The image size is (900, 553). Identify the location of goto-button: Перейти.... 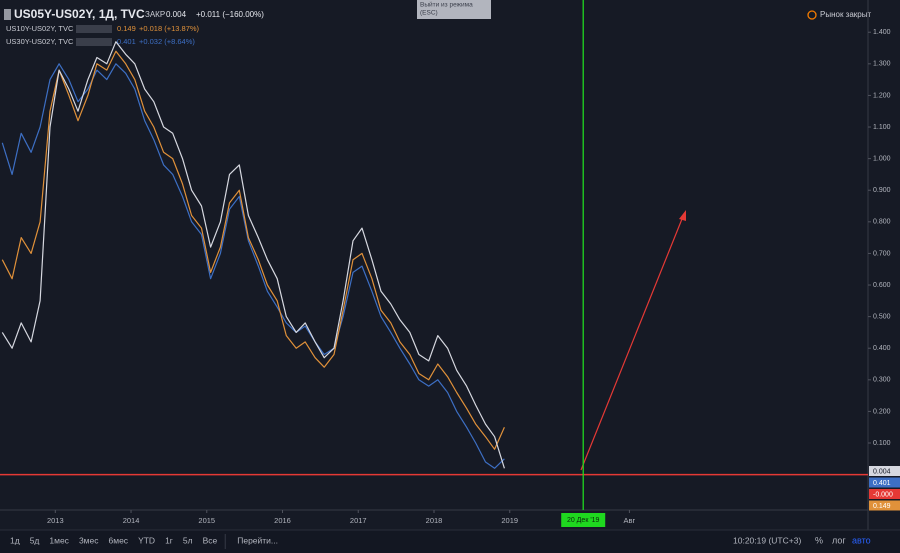
(257, 540).